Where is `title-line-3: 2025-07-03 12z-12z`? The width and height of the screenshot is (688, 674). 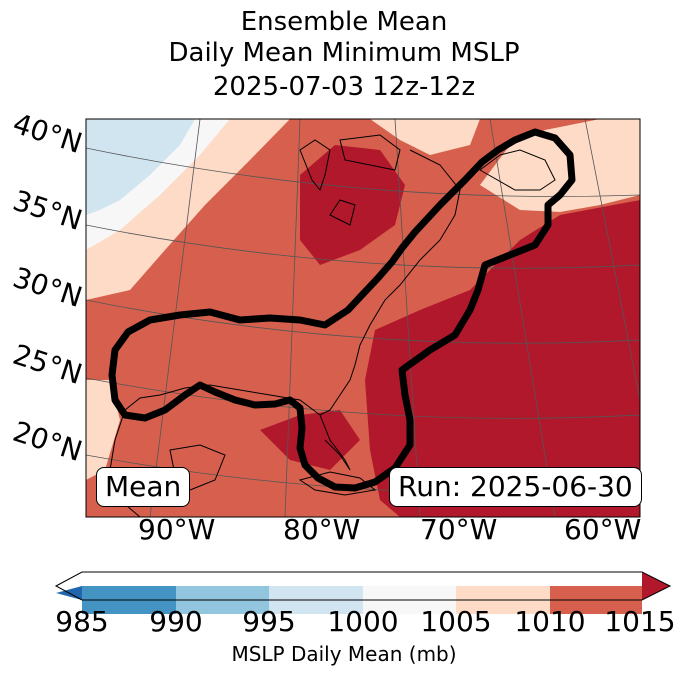
title-line-3: 2025-07-03 12z-12z is located at coordinates (344, 87).